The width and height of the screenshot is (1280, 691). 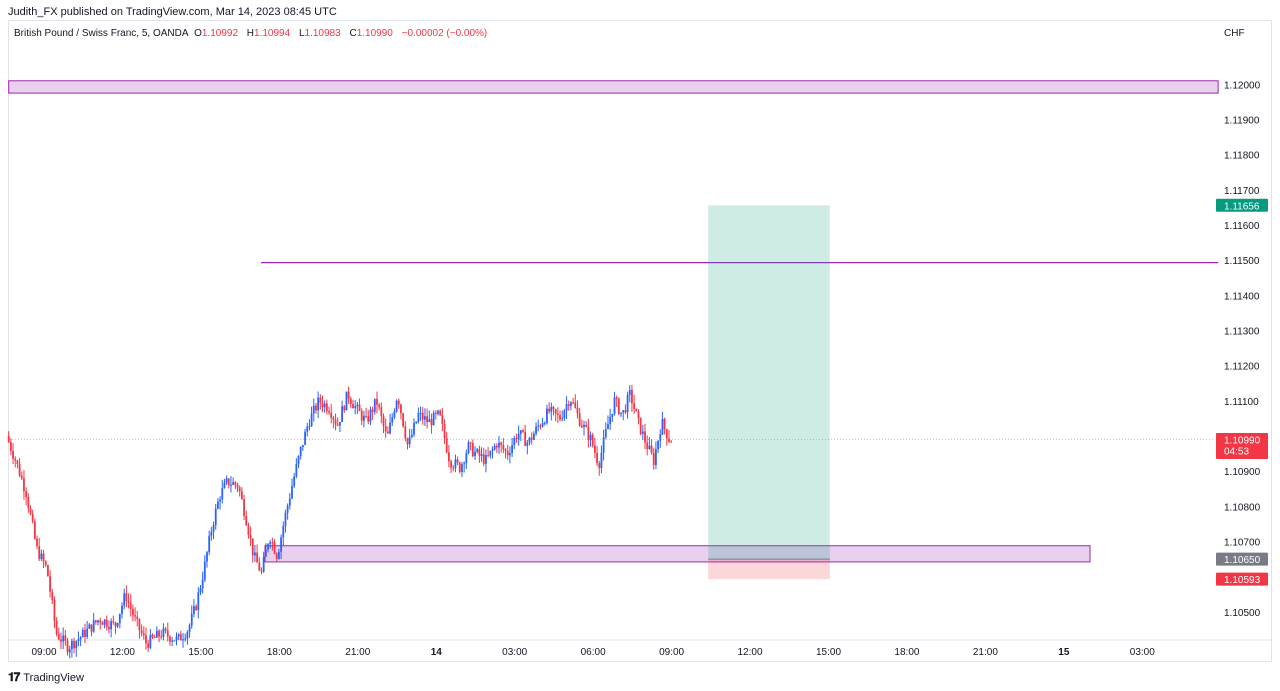 I want to click on position-target-area, so click(x=769, y=382).